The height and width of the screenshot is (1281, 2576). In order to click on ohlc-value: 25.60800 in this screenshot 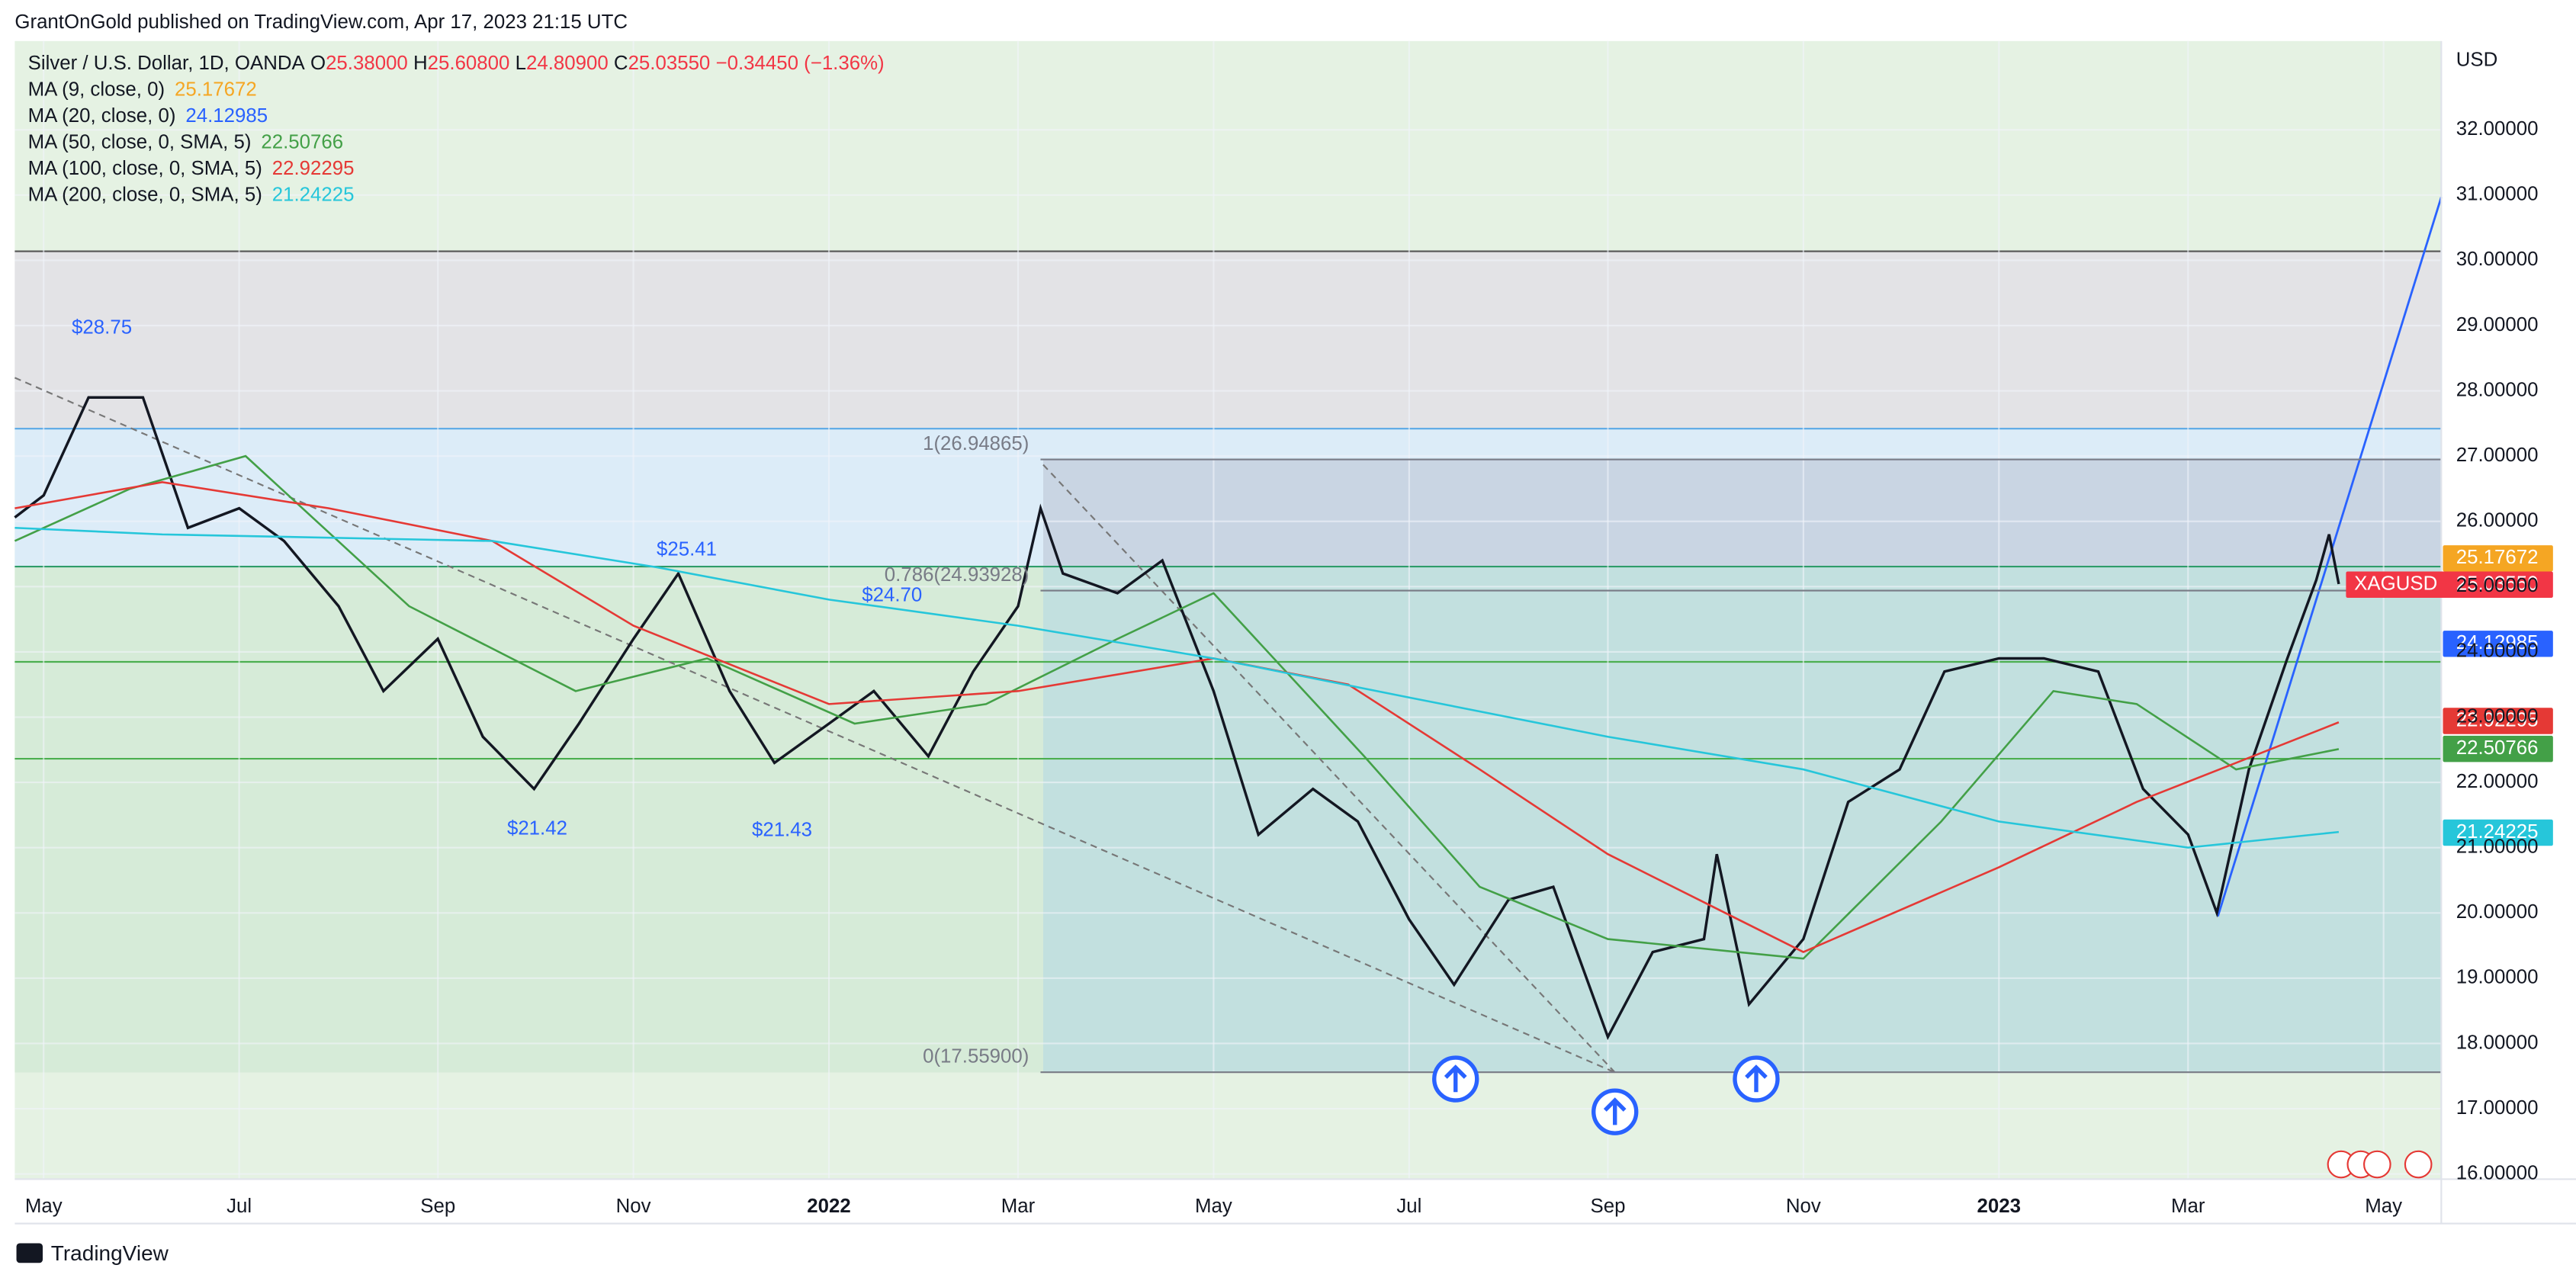, I will do `click(469, 63)`.